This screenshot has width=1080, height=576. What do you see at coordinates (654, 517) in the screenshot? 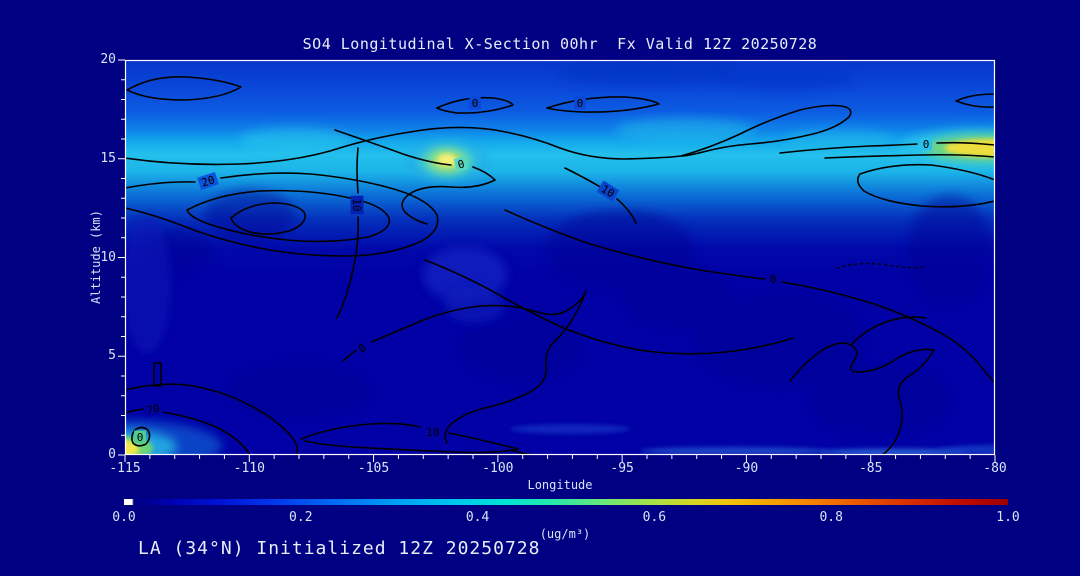
I see `colorbar-tick-label: 0.6` at bounding box center [654, 517].